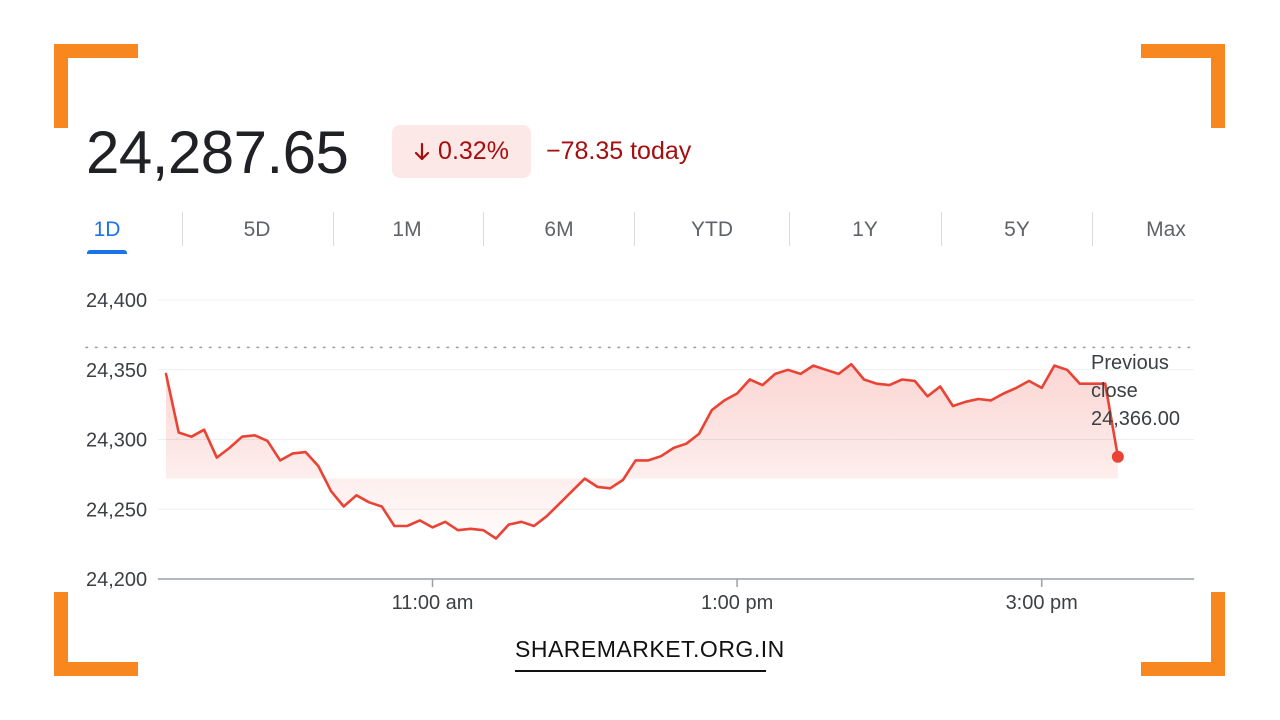  What do you see at coordinates (116, 301) in the screenshot?
I see `y-tick-label: 24,400` at bounding box center [116, 301].